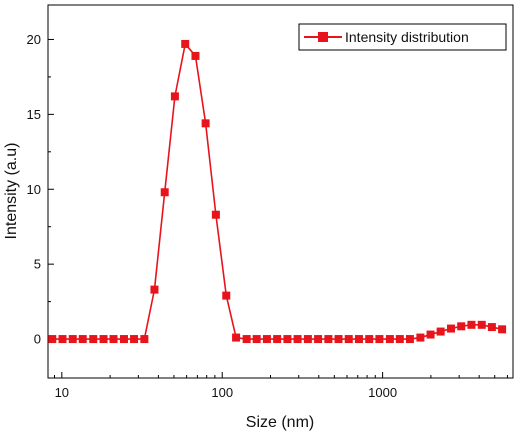  What do you see at coordinates (34, 114) in the screenshot?
I see `y-tick-label: 15` at bounding box center [34, 114].